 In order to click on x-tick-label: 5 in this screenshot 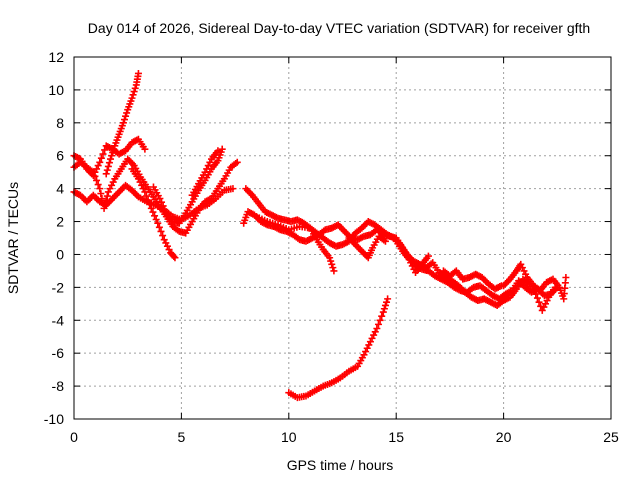, I will do `click(182, 437)`.